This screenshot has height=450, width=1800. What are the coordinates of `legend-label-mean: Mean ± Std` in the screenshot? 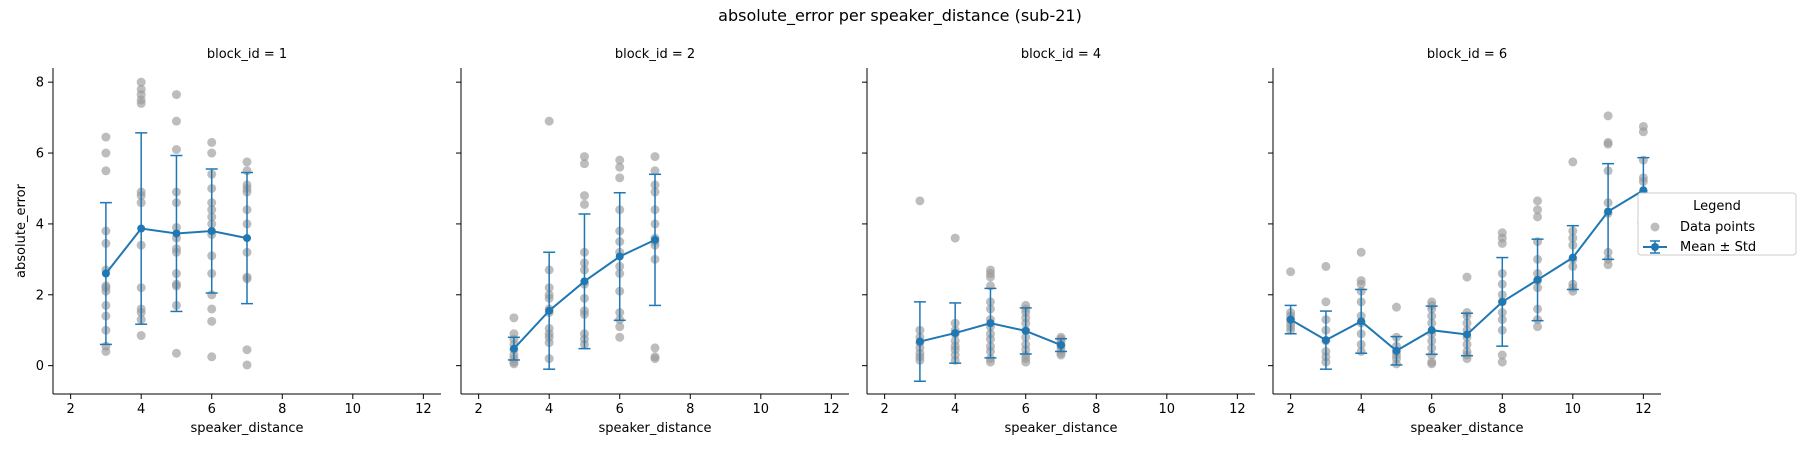 It's located at (1718, 247).